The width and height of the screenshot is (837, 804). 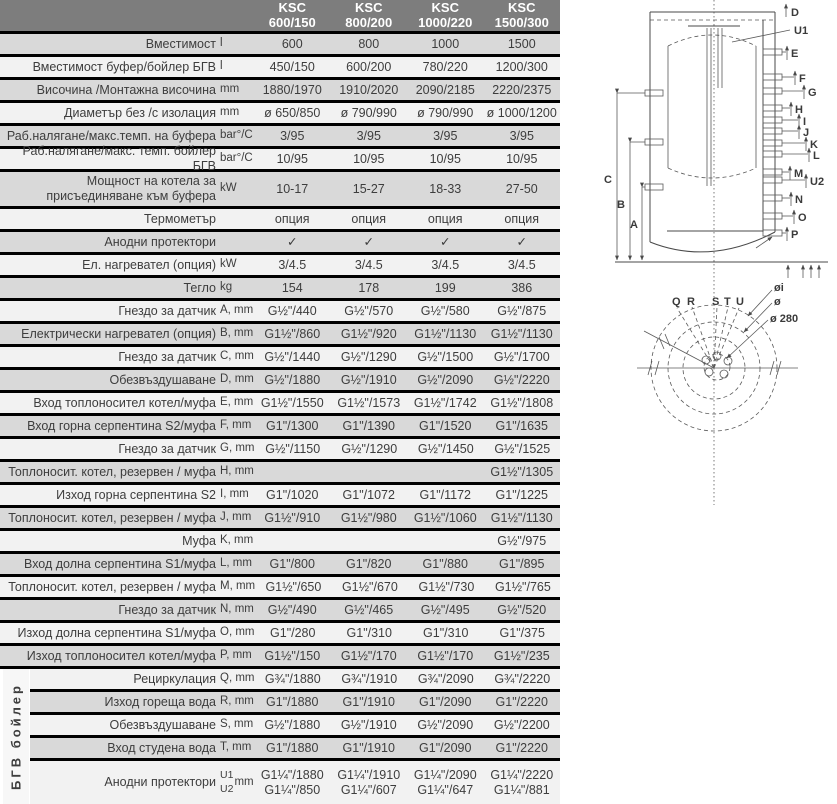 I want to click on row-value: G1"/1020, so click(x=292, y=494).